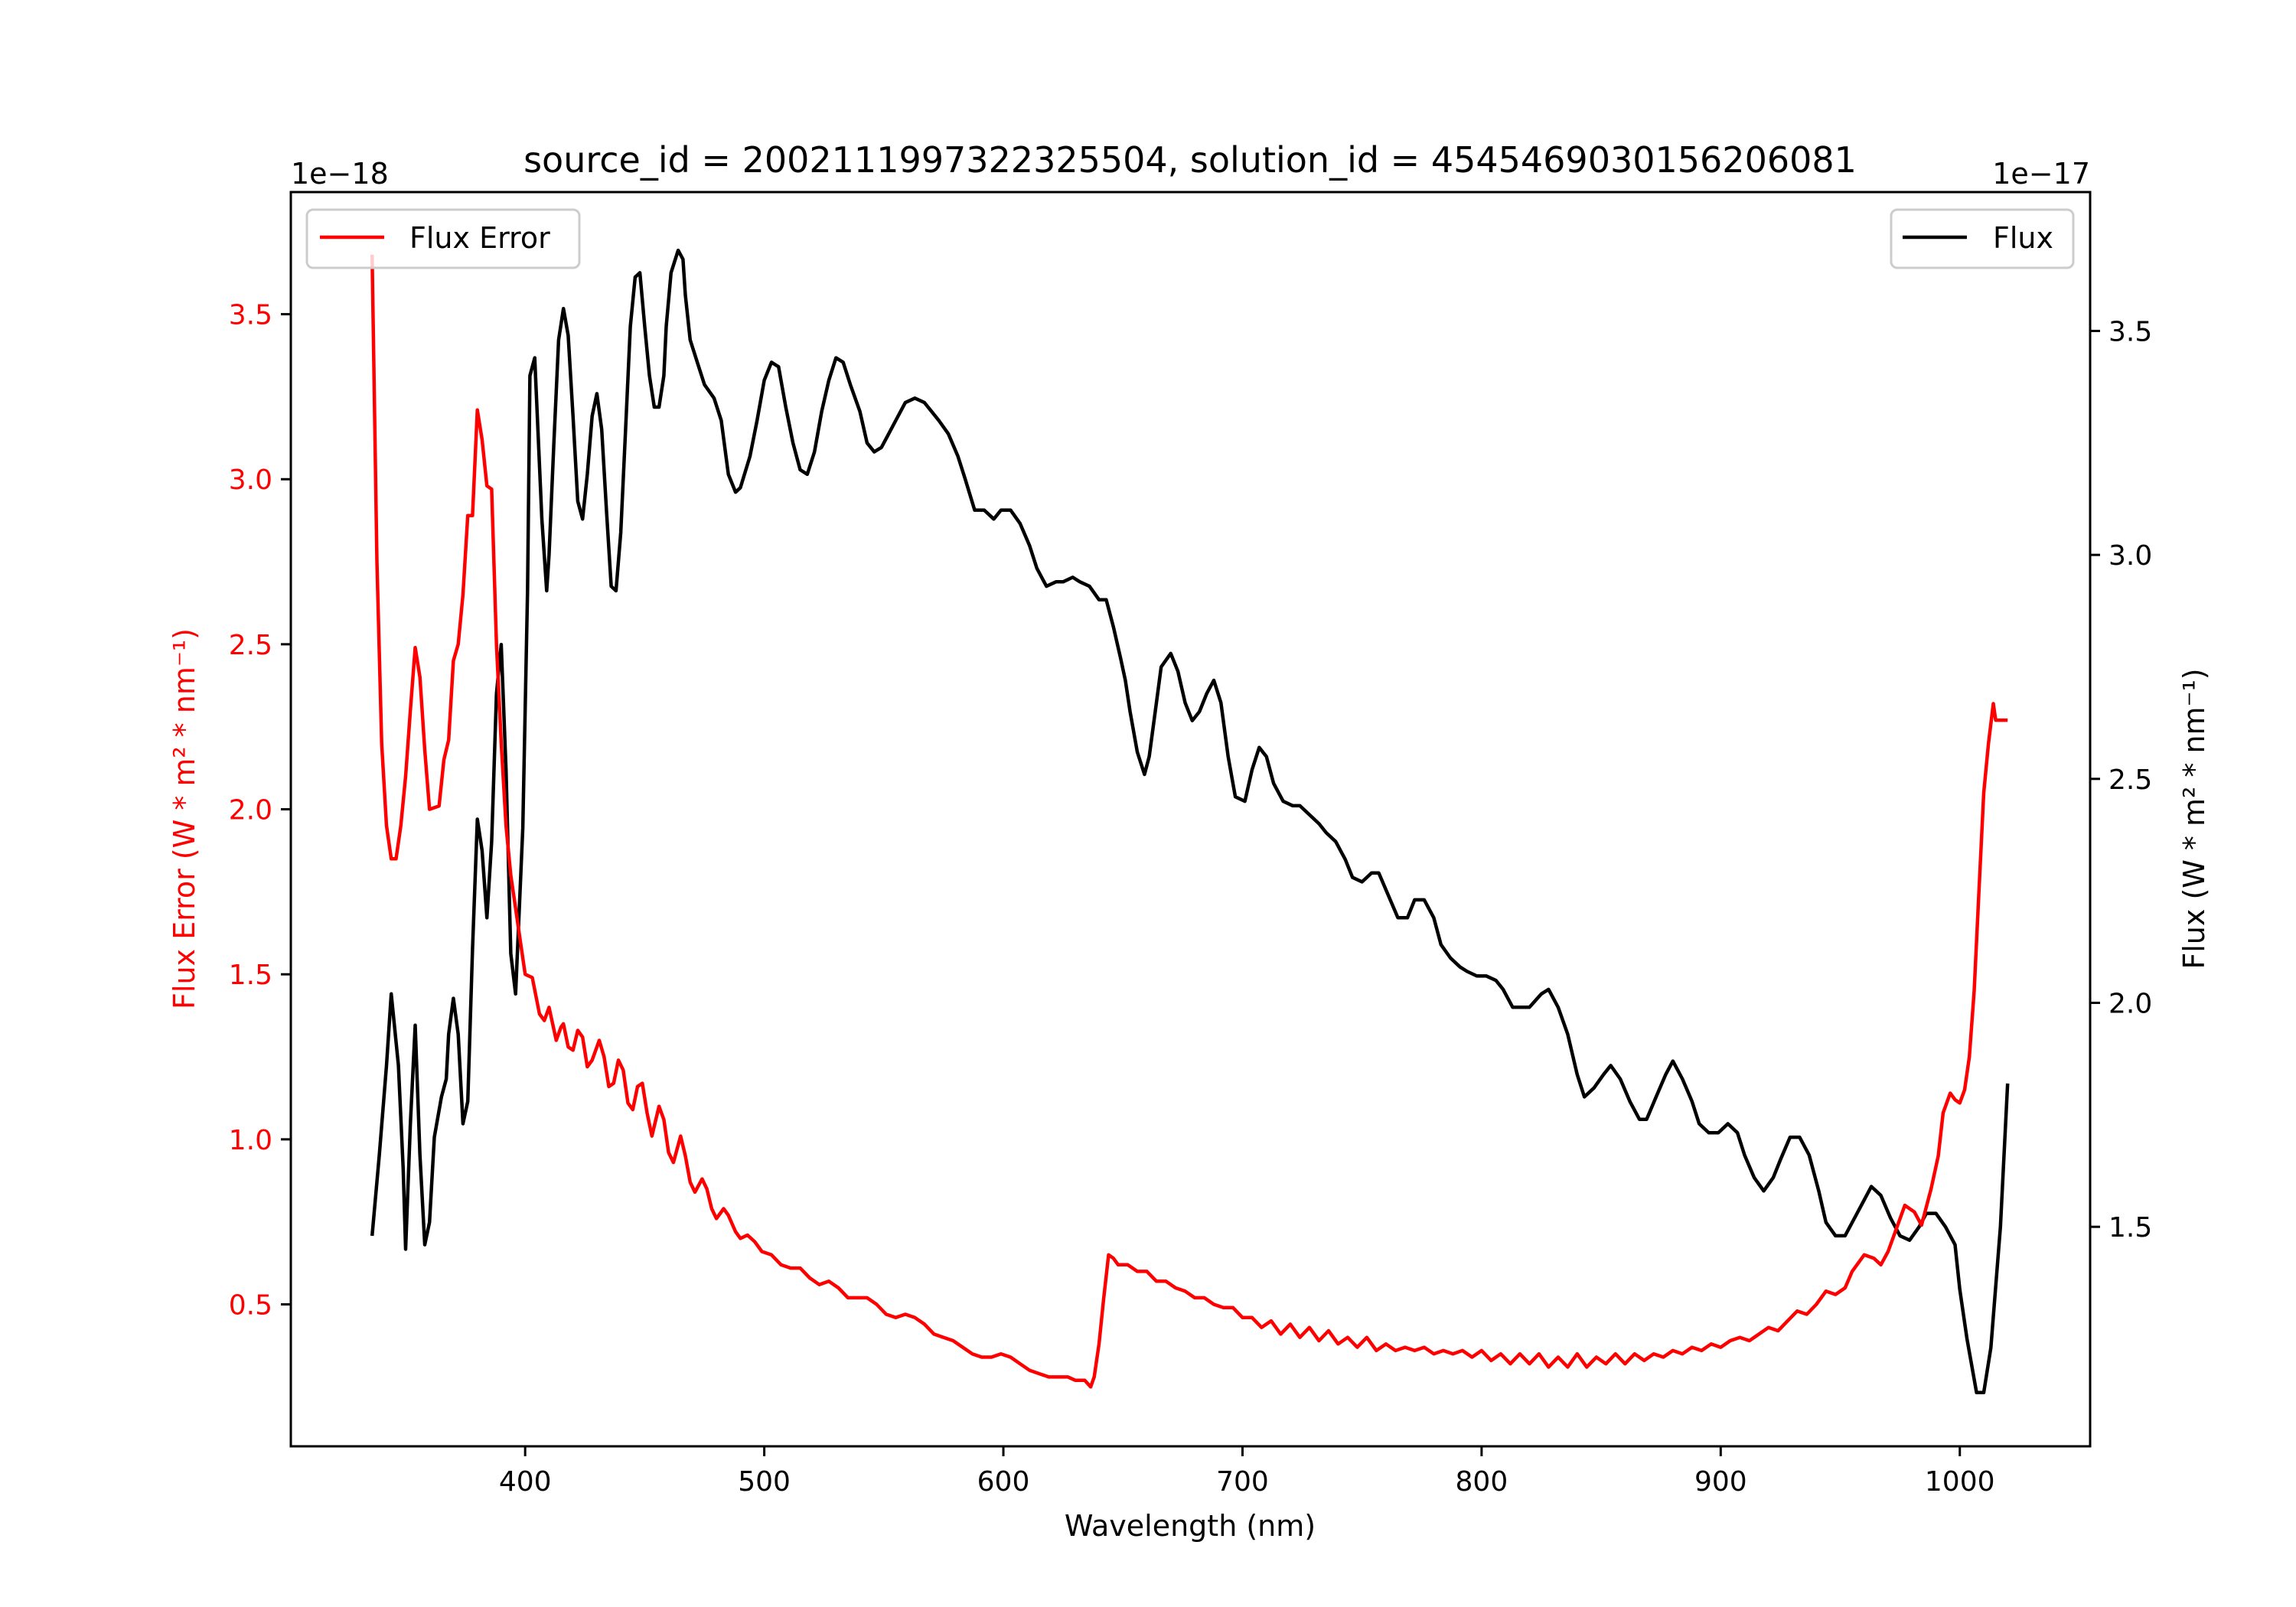 This screenshot has width=2296, height=1607. I want to click on left-y-tick-label: 3.0, so click(250, 480).